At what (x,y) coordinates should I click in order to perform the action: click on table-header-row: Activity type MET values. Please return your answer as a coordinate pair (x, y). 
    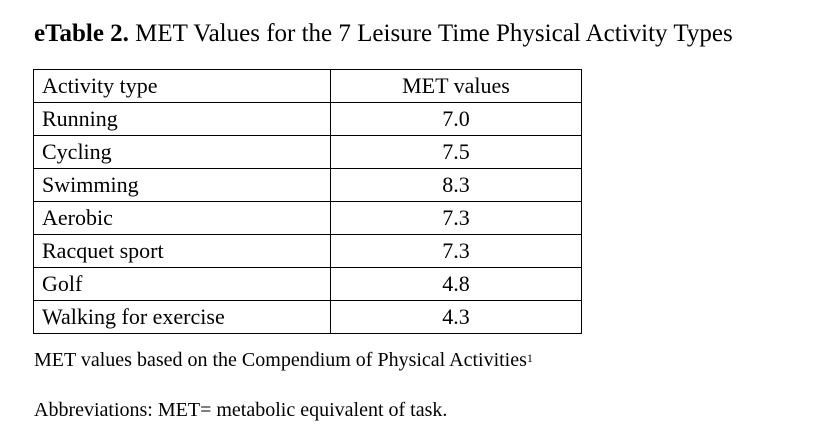
    Looking at the image, I should click on (307, 86).